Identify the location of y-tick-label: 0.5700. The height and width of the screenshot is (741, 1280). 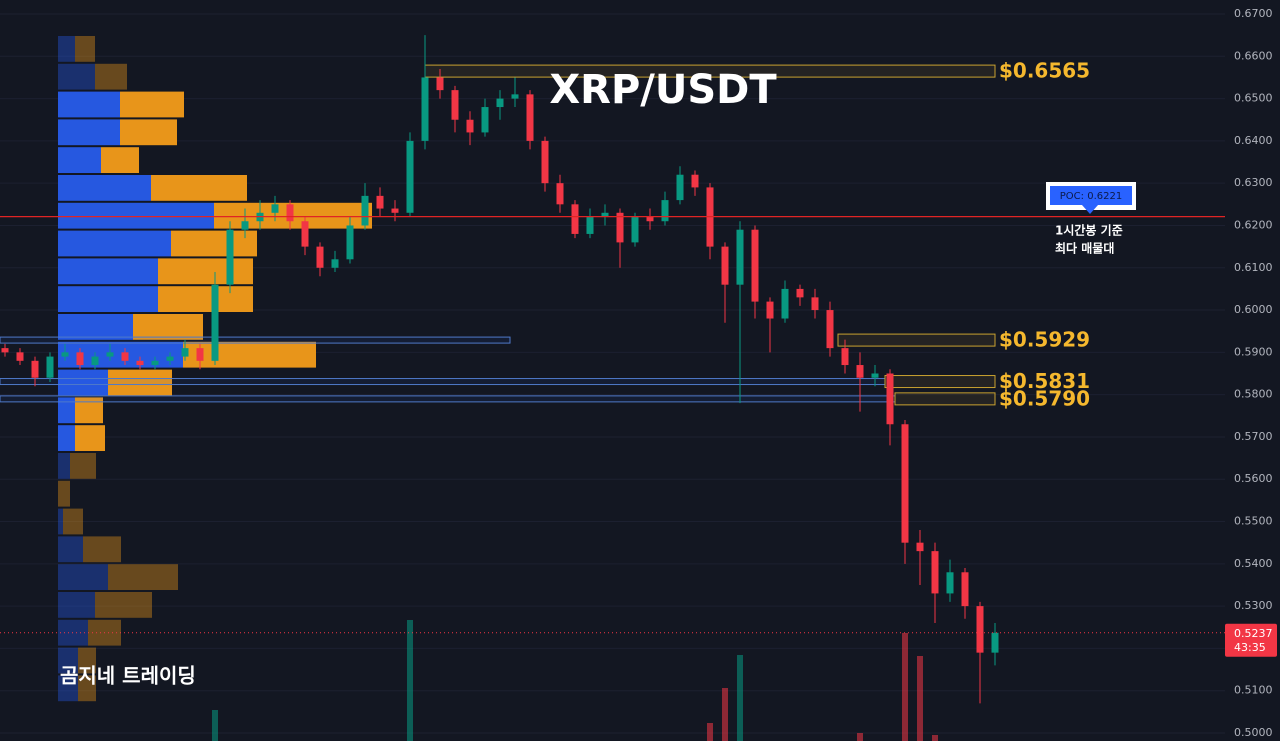
(1253, 436).